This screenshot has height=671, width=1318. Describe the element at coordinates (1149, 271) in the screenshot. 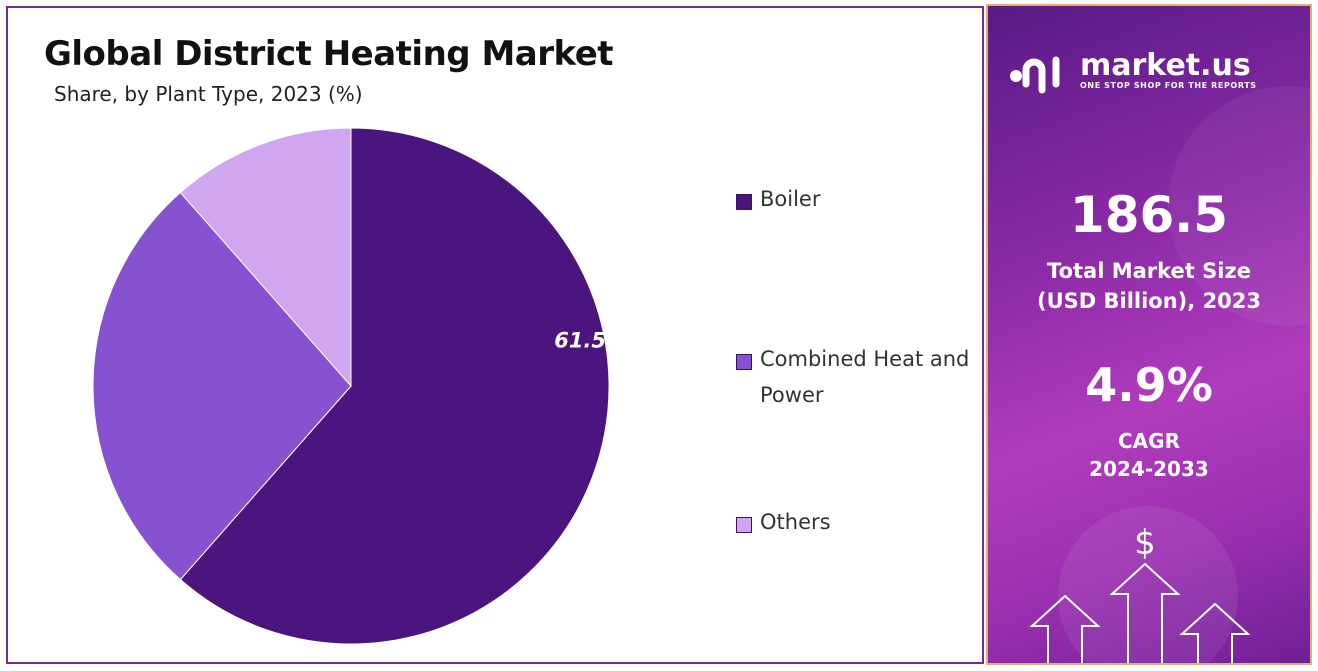

I see `market-size-label-line1: Total Market Size` at that location.